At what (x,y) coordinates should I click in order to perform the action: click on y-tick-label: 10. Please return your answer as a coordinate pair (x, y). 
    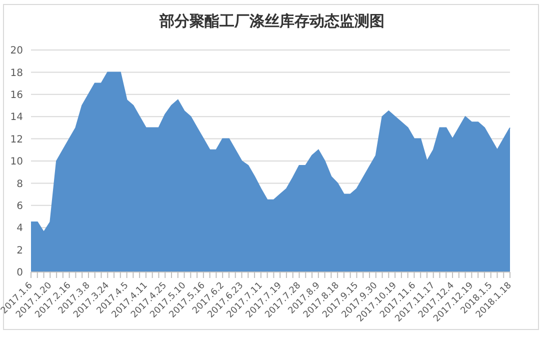
    Looking at the image, I should click on (16, 162).